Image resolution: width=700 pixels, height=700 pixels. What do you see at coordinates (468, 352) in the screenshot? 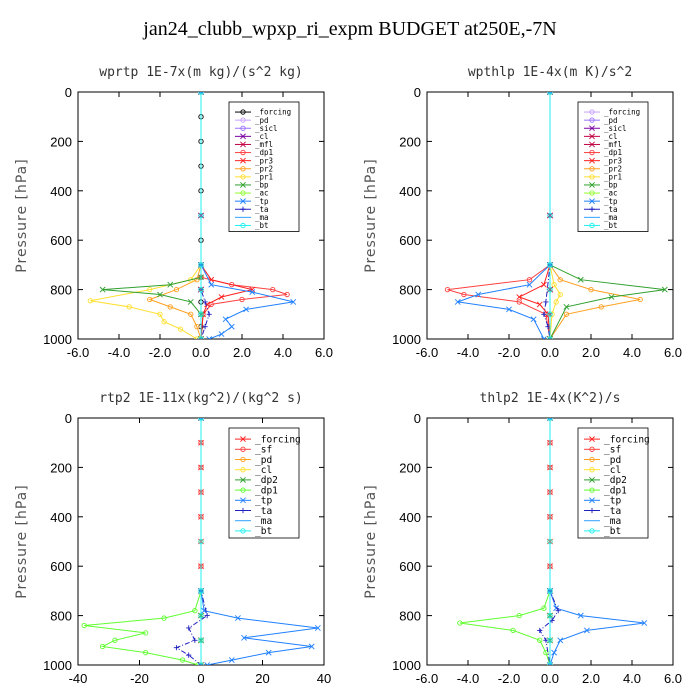
I see `x-tick-label: -4.0` at bounding box center [468, 352].